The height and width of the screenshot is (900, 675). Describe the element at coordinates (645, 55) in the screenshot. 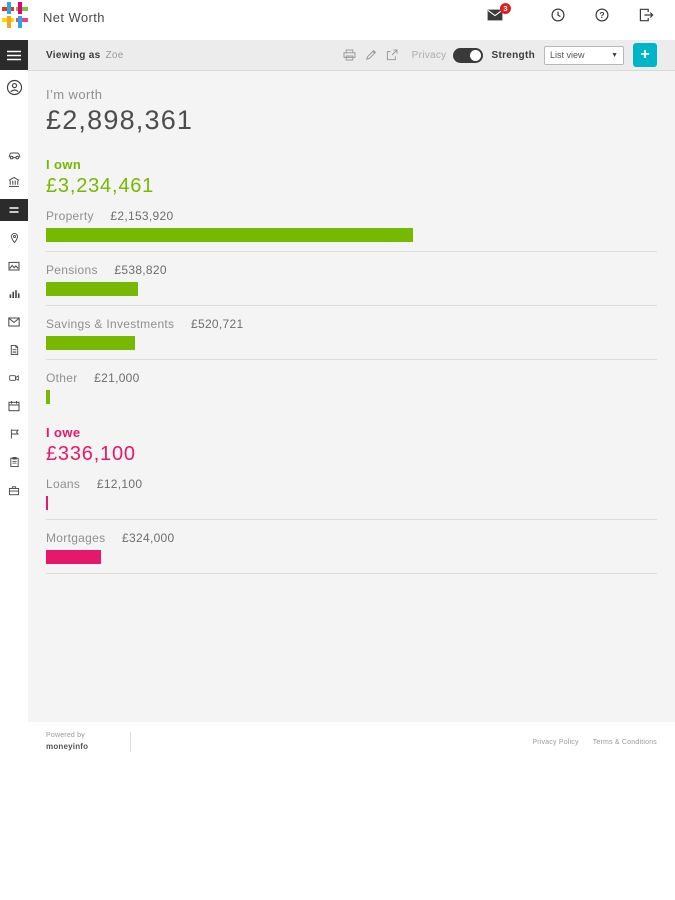

I see `add-button: +` at that location.